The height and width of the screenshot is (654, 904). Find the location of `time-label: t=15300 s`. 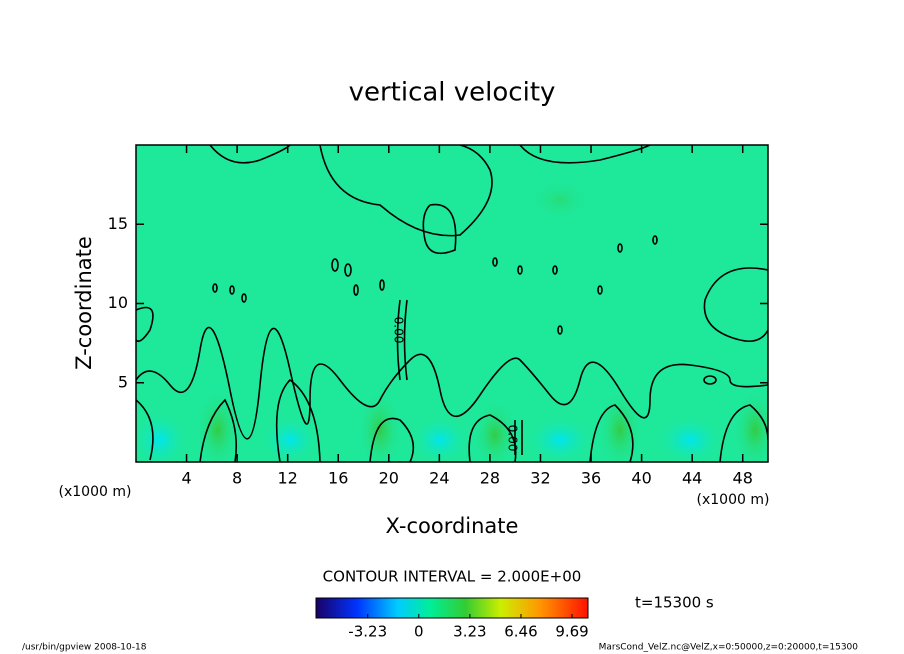

time-label: t=15300 s is located at coordinates (674, 603).